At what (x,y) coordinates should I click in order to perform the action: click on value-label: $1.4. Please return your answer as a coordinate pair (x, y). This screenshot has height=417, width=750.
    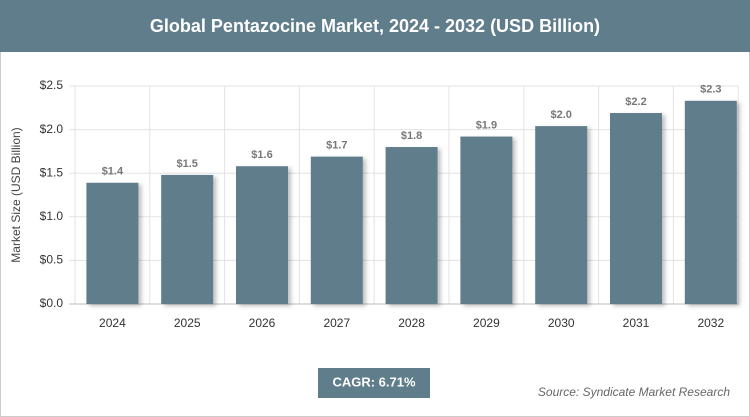
    Looking at the image, I should click on (113, 172).